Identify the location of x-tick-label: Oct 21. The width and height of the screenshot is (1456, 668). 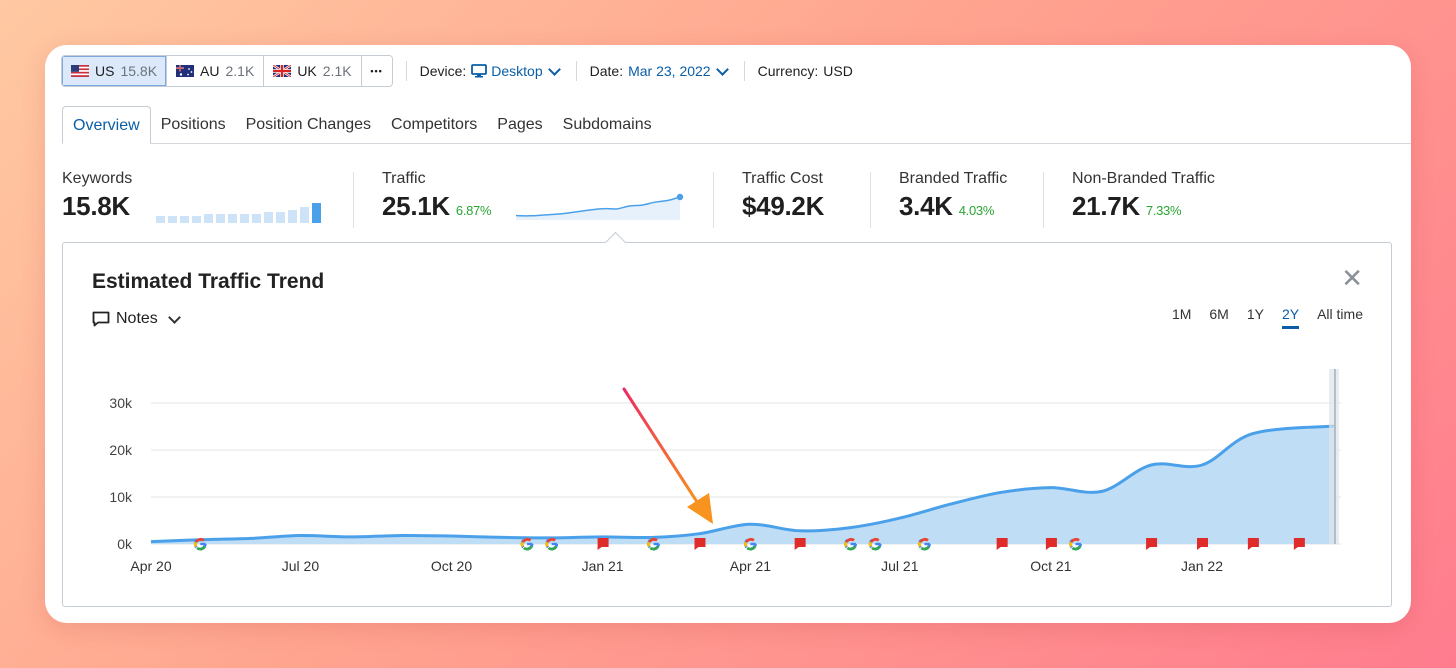
(1050, 566).